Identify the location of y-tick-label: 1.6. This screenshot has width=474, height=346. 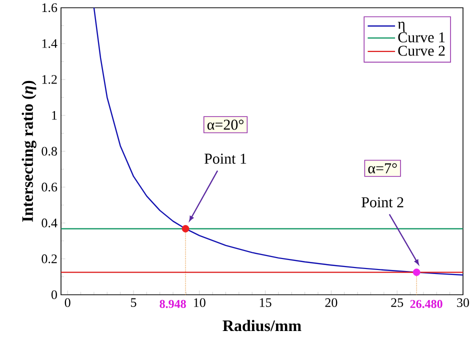
(50, 7).